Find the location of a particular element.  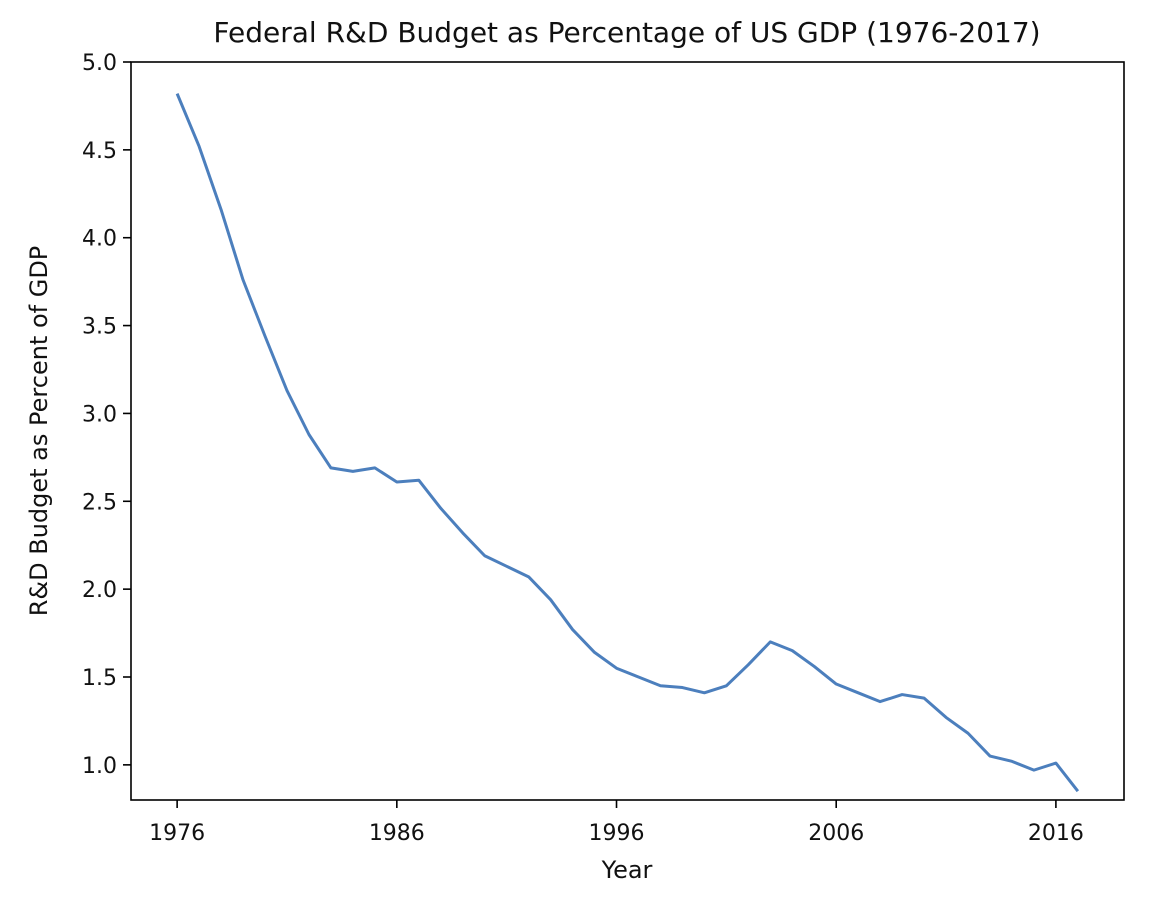

x-tick-label: 1986 is located at coordinates (397, 833).